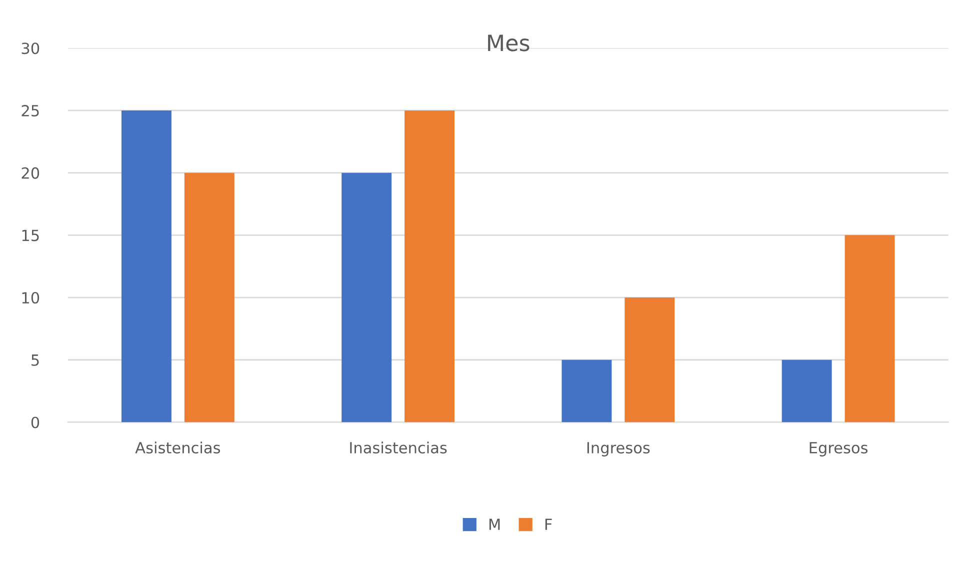 This screenshot has width=956, height=566. I want to click on y-tick-label: 25, so click(30, 110).